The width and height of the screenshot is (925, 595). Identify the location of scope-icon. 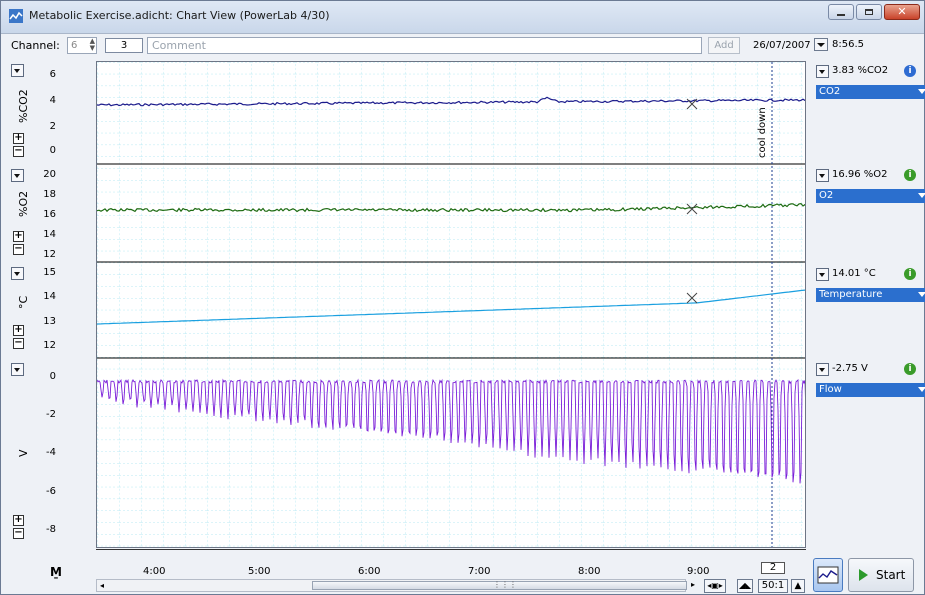
(828, 575).